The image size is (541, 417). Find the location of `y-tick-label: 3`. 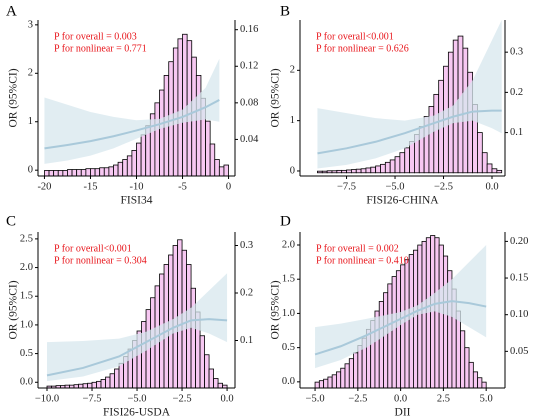

y-tick-label: 3 is located at coordinates (30, 24).